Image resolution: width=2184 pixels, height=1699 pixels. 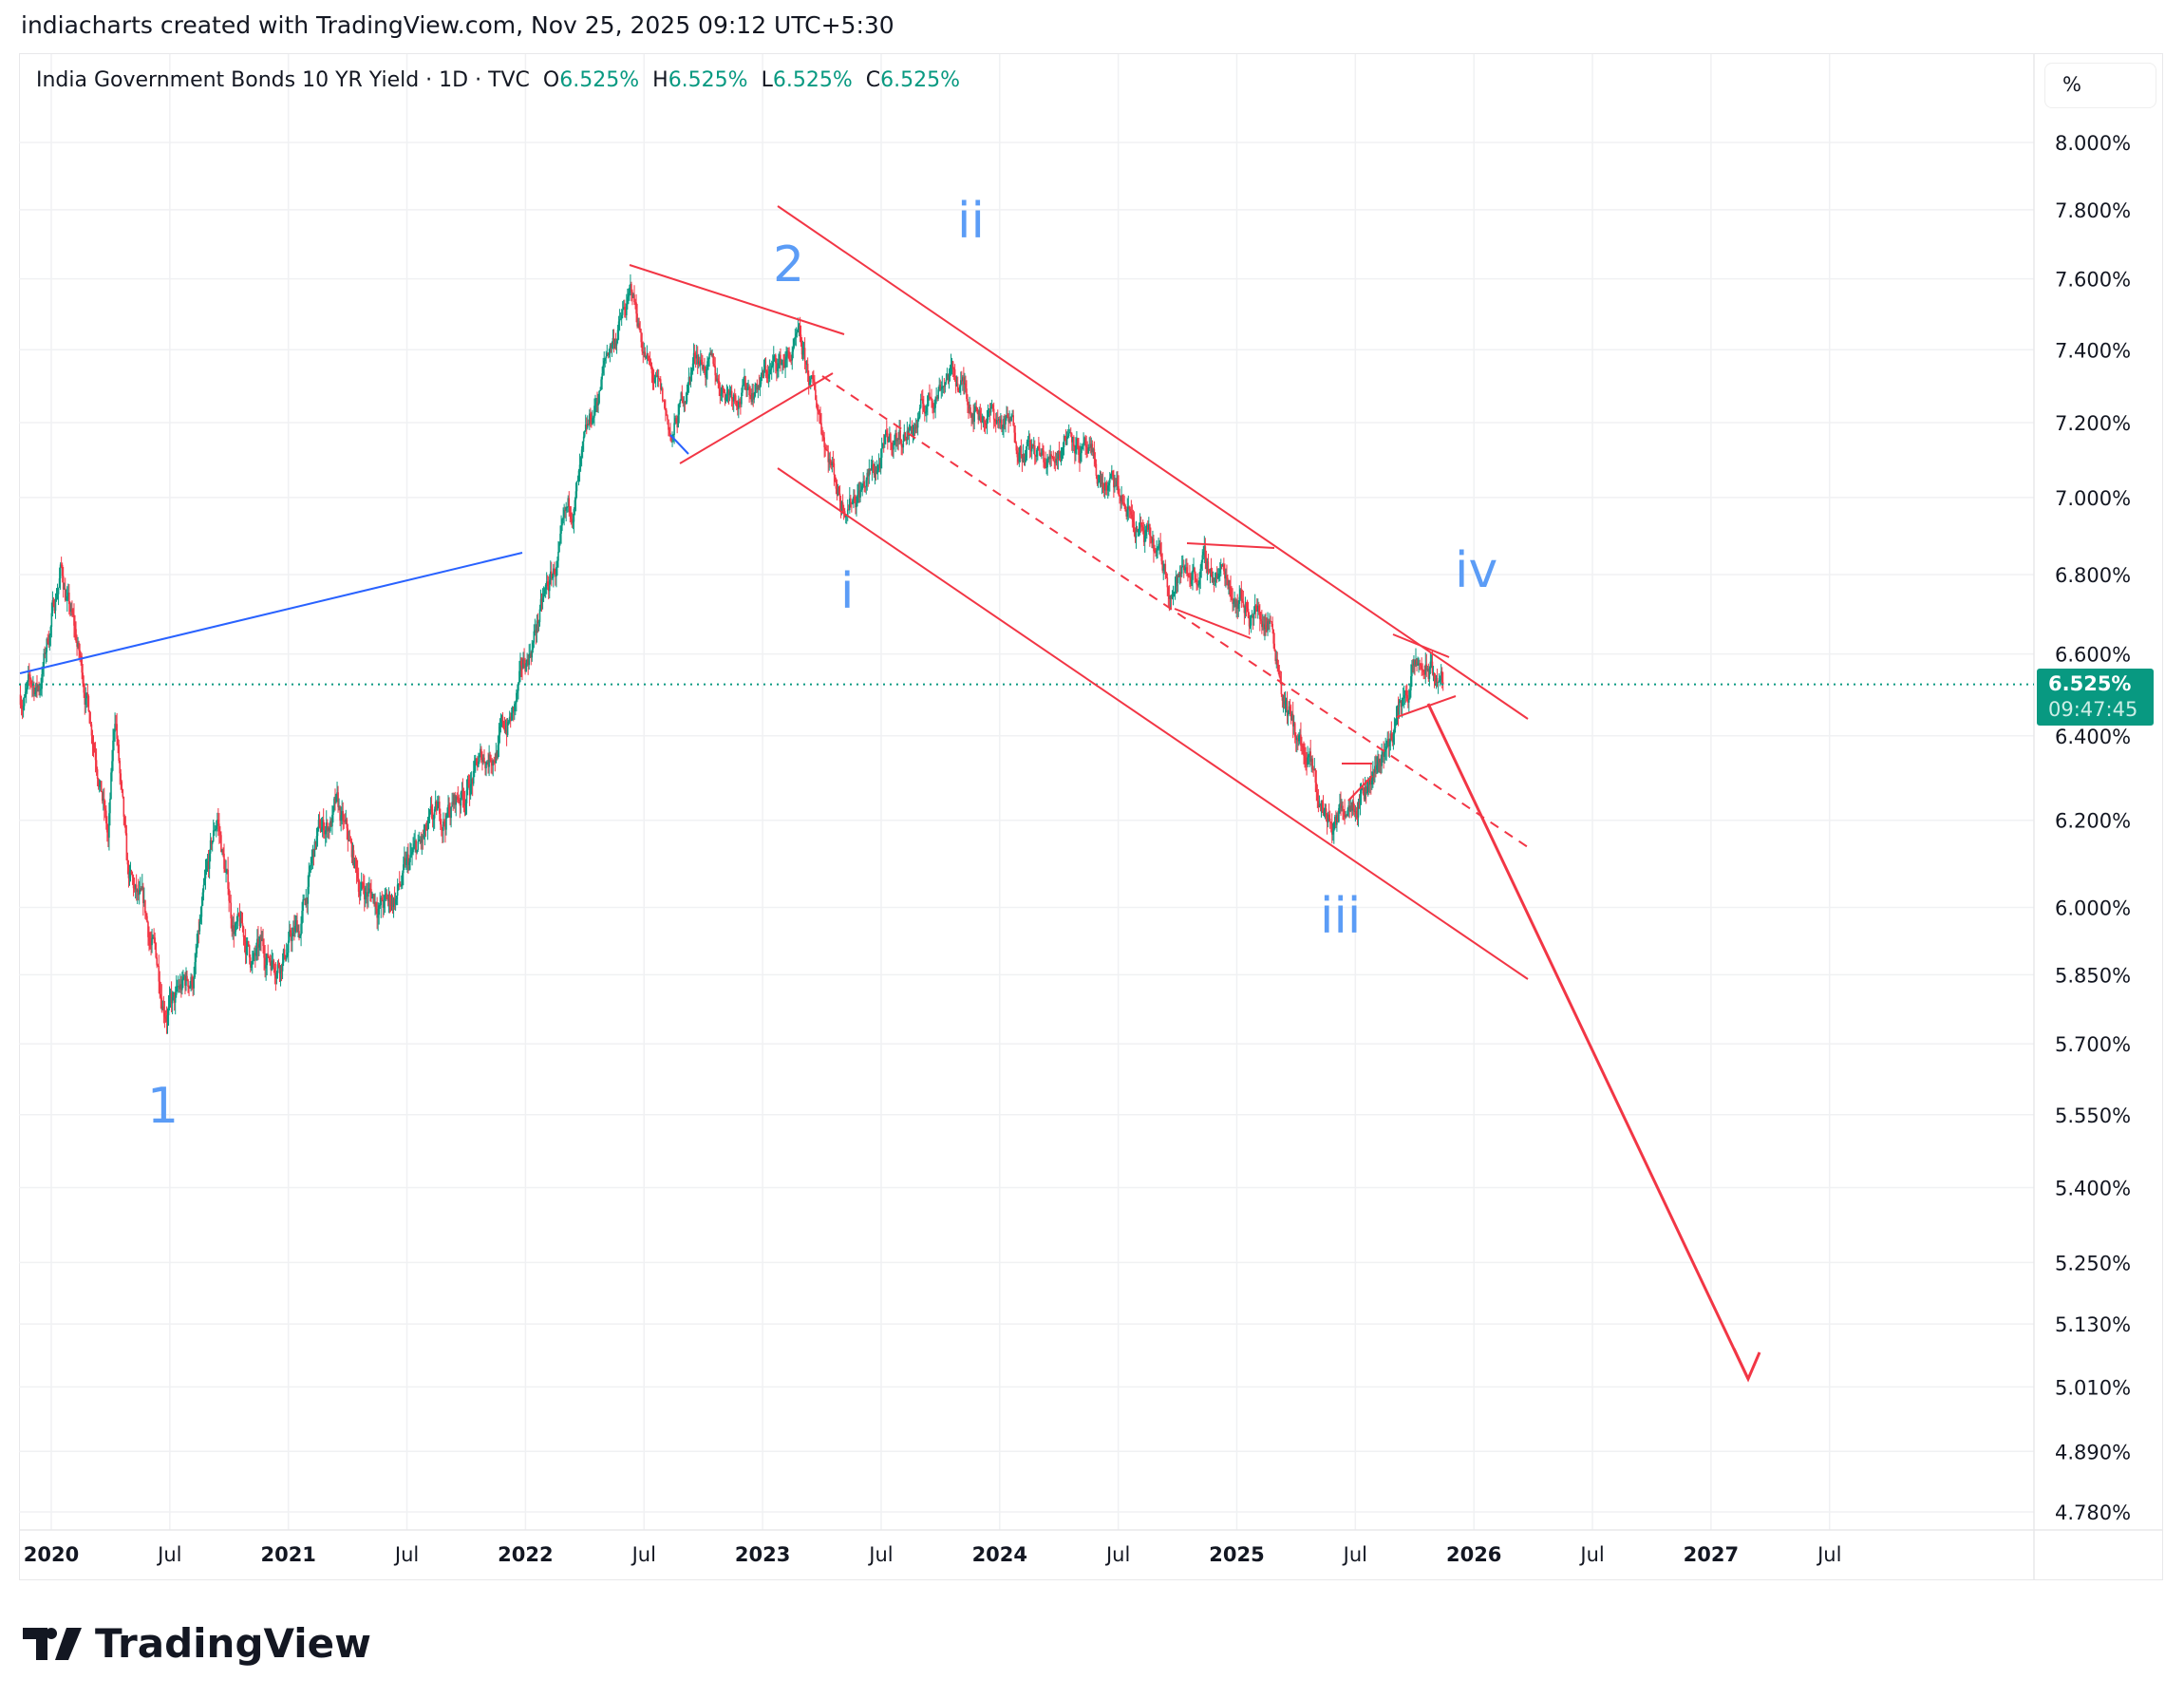 What do you see at coordinates (1360, 788) in the screenshot?
I see `small-flag-lower` at bounding box center [1360, 788].